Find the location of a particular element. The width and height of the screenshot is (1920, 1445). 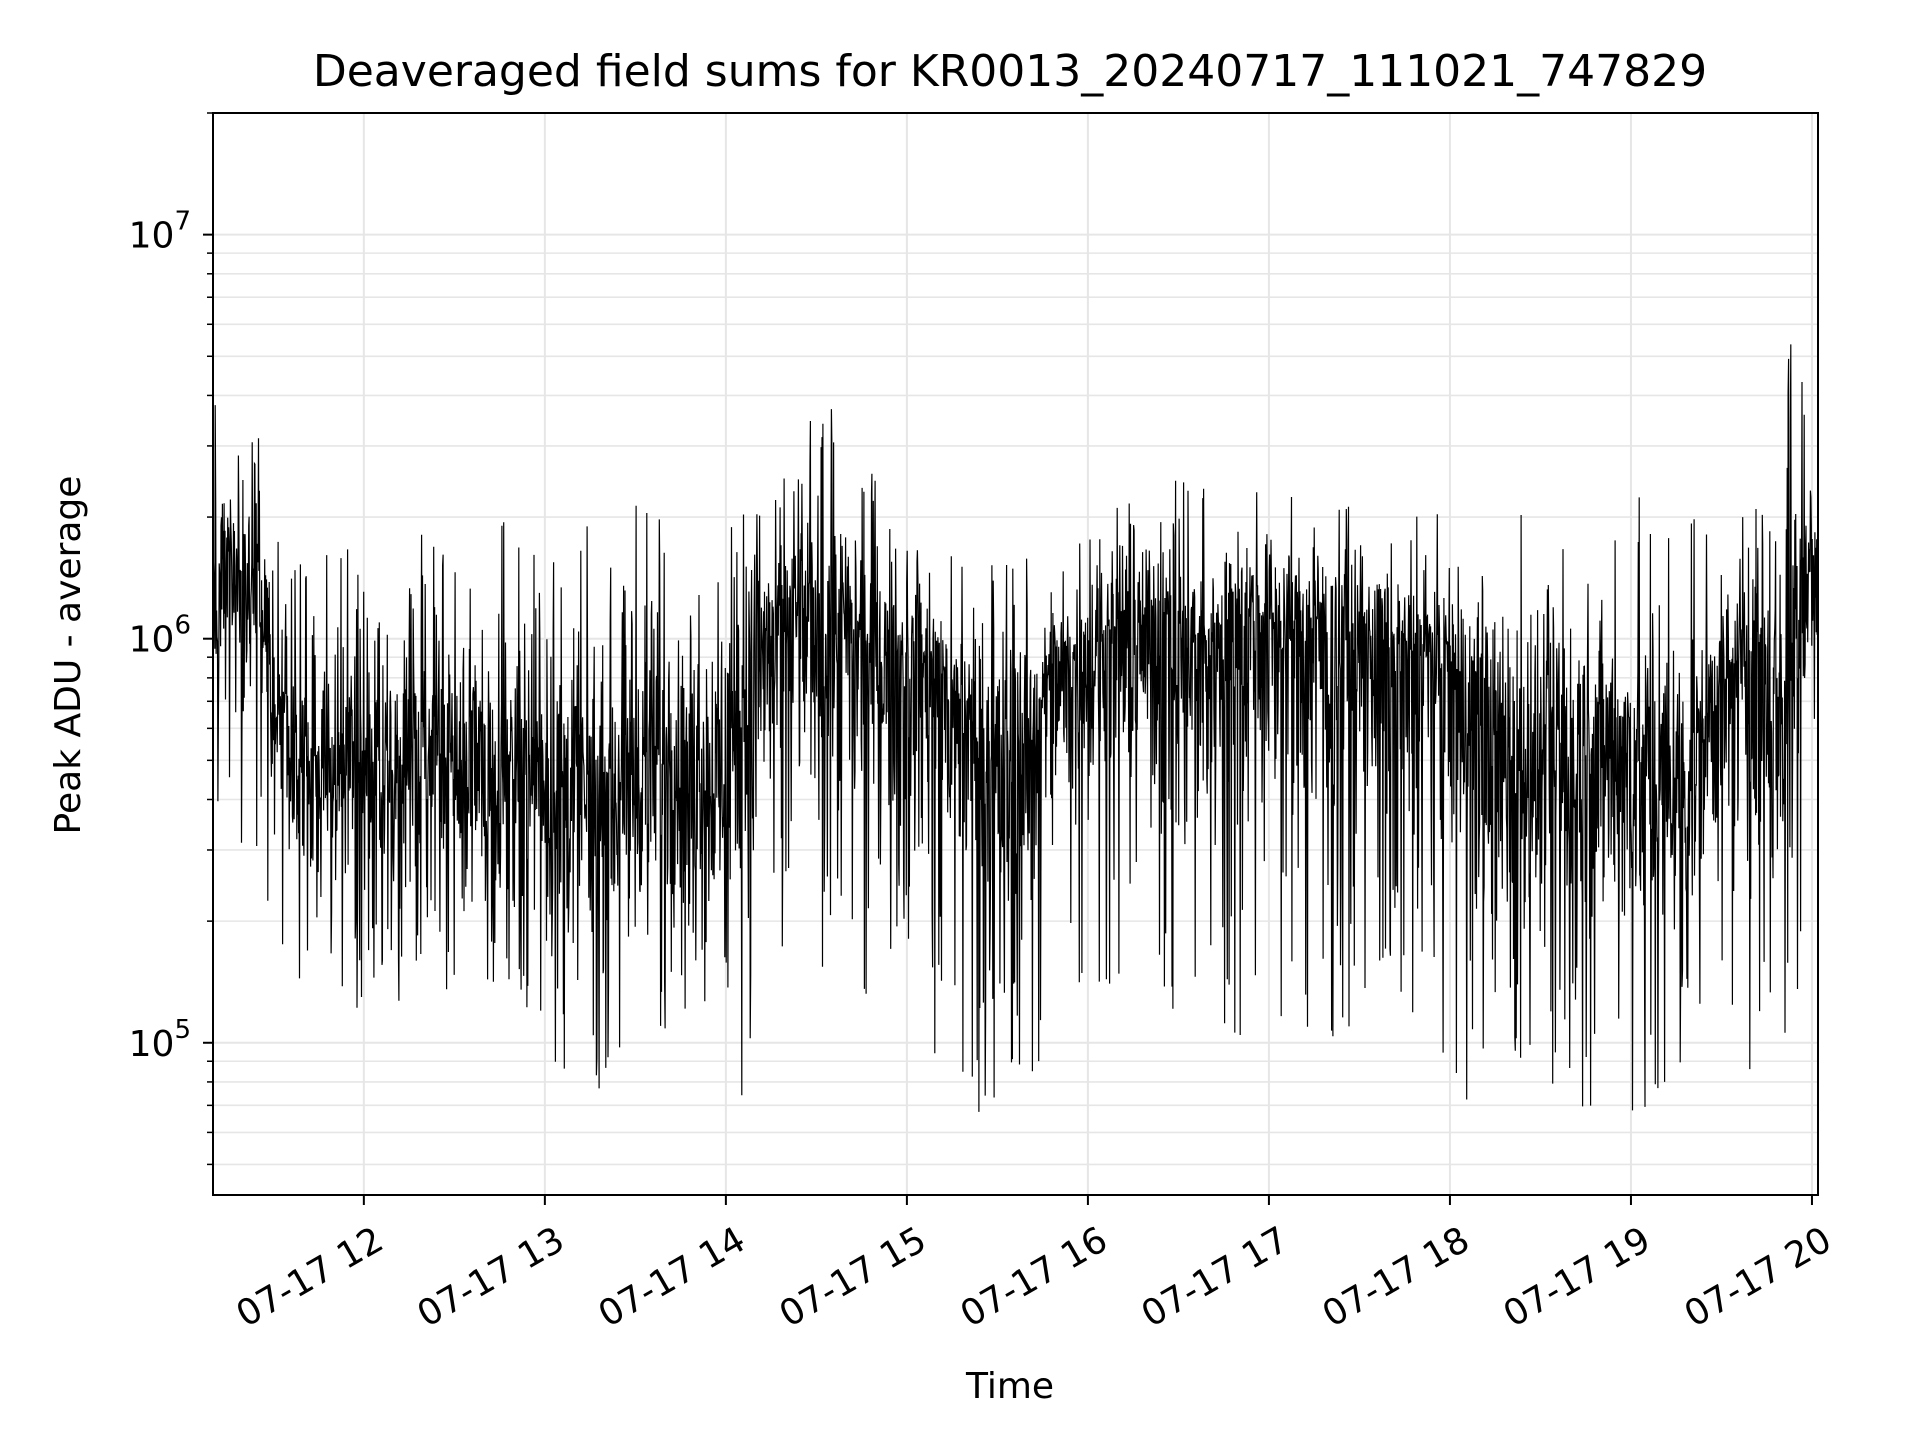

y-tick-exponent: 7 is located at coordinates (182, 222).